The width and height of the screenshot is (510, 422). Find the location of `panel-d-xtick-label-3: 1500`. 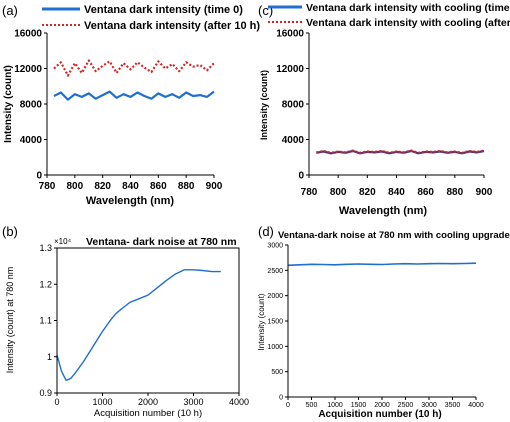

panel-d-xtick-label-3: 1500 is located at coordinates (359, 405).